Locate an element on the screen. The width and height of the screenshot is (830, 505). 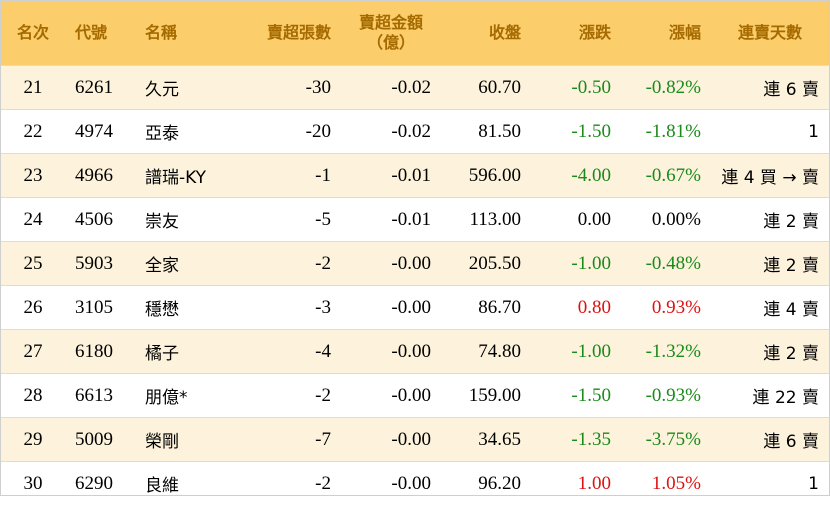
rank-cell: 24 is located at coordinates (33, 220).